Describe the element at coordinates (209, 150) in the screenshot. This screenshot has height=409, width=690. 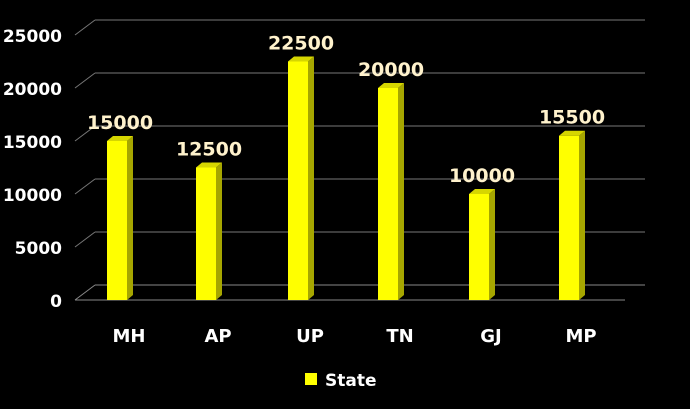
I see `data-label: 12500` at that location.